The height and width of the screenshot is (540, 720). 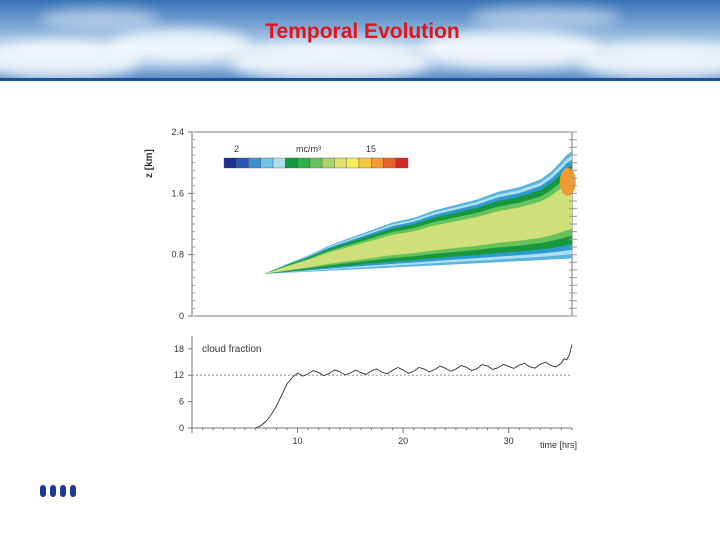 I want to click on cf-y-tick-label: 0, so click(x=181, y=428).